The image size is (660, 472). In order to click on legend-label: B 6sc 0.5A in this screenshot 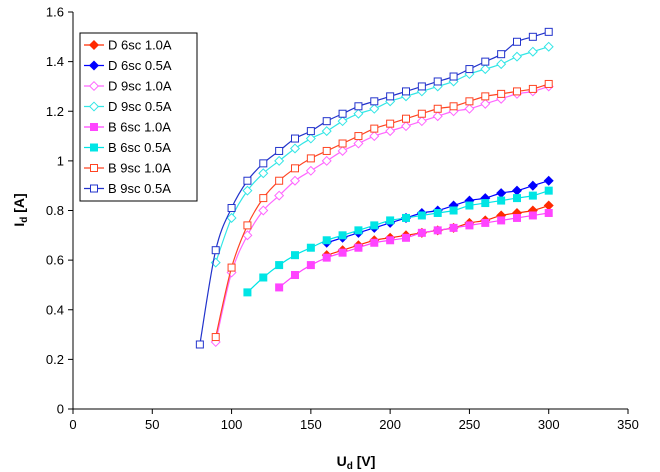, I will do `click(139, 147)`.